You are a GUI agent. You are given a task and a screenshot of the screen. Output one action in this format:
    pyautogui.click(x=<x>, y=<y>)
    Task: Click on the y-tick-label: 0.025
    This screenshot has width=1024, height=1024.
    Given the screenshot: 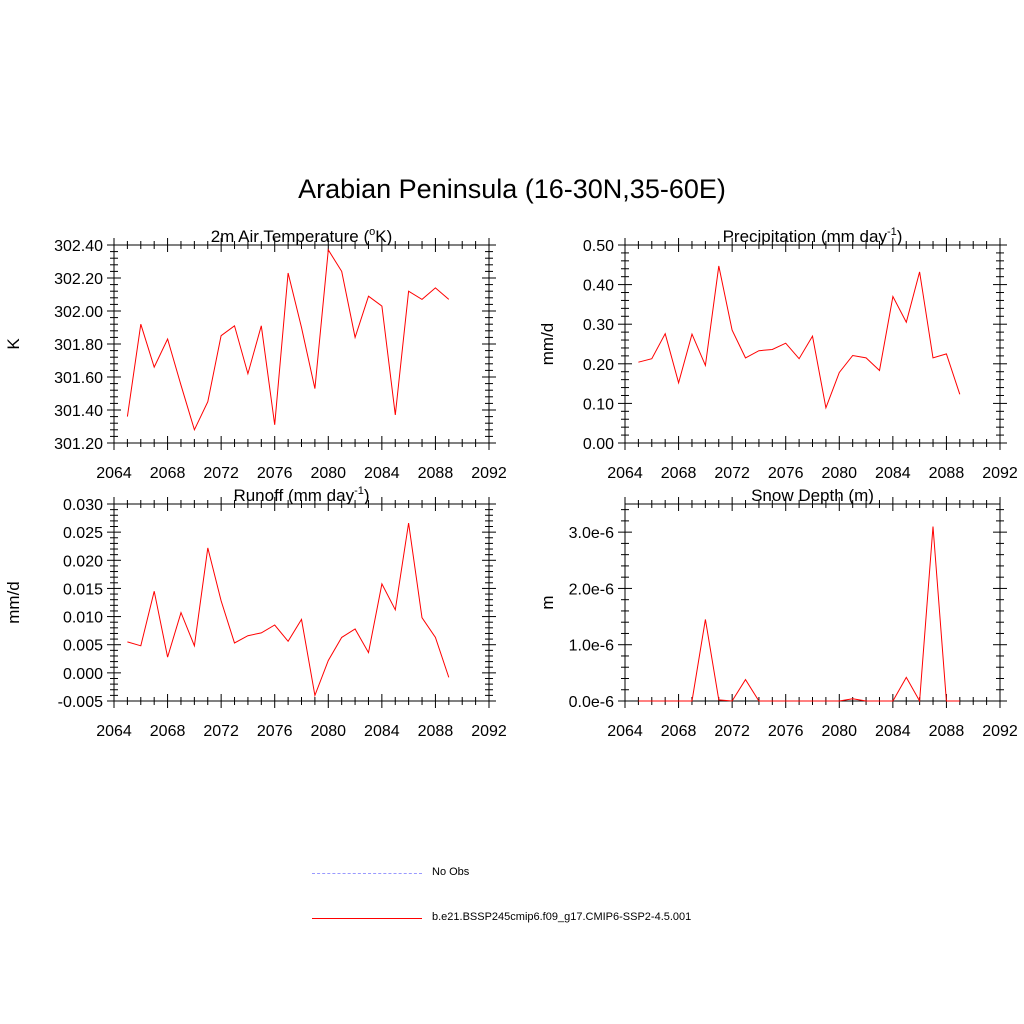 What is the action you would take?
    pyautogui.click(x=83, y=533)
    